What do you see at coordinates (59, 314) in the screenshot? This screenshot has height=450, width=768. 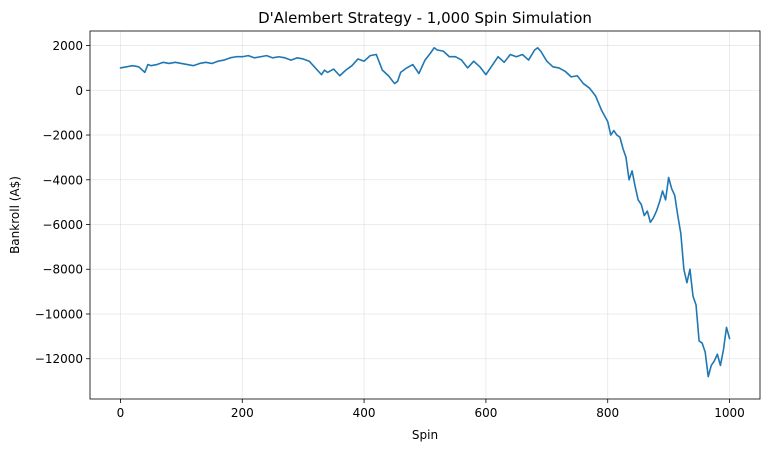 I see `y-tick-label: −10000` at bounding box center [59, 314].